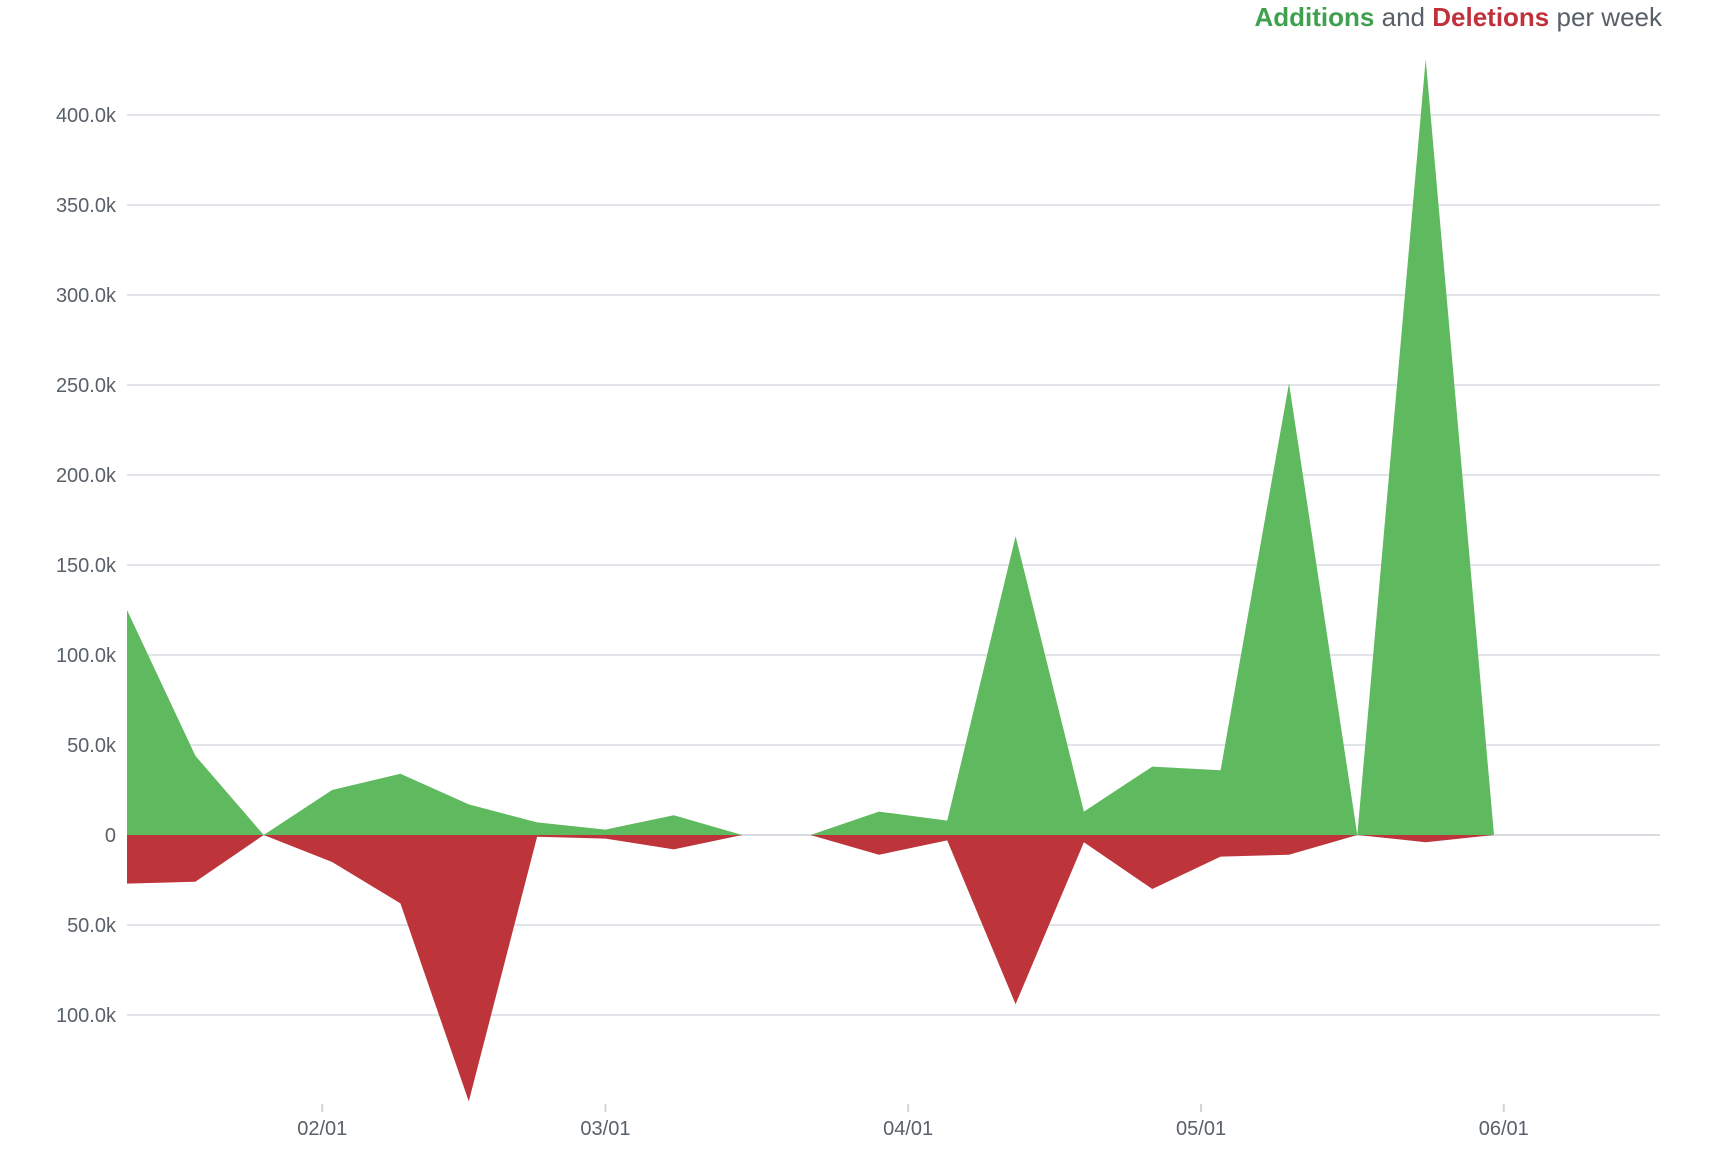  Describe the element at coordinates (1314, 17) in the screenshot. I see `title-additions: Additions` at that location.